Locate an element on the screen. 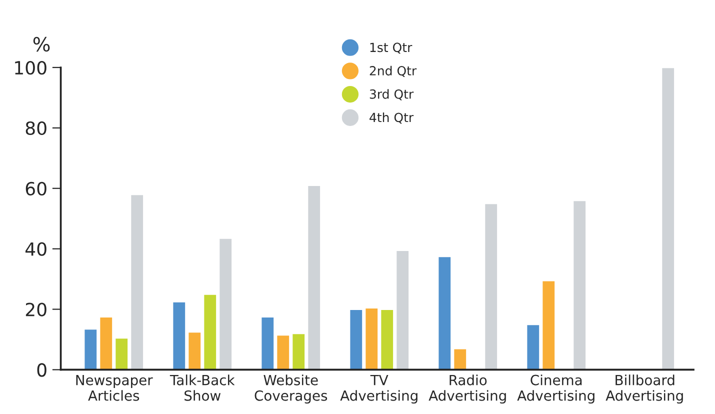  y-tick-label: 20 is located at coordinates (36, 309).